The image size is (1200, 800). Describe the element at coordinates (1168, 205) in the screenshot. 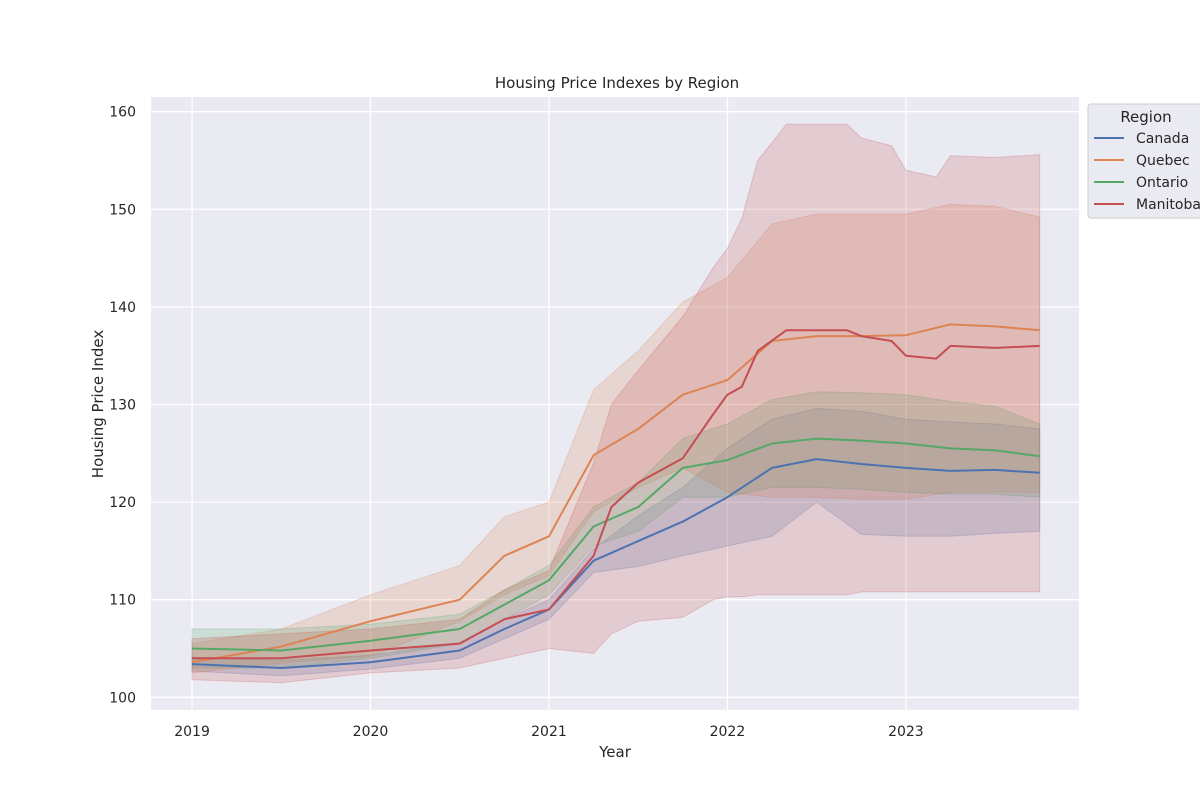

I see `legend-label-manitoba: Manitoba` at that location.